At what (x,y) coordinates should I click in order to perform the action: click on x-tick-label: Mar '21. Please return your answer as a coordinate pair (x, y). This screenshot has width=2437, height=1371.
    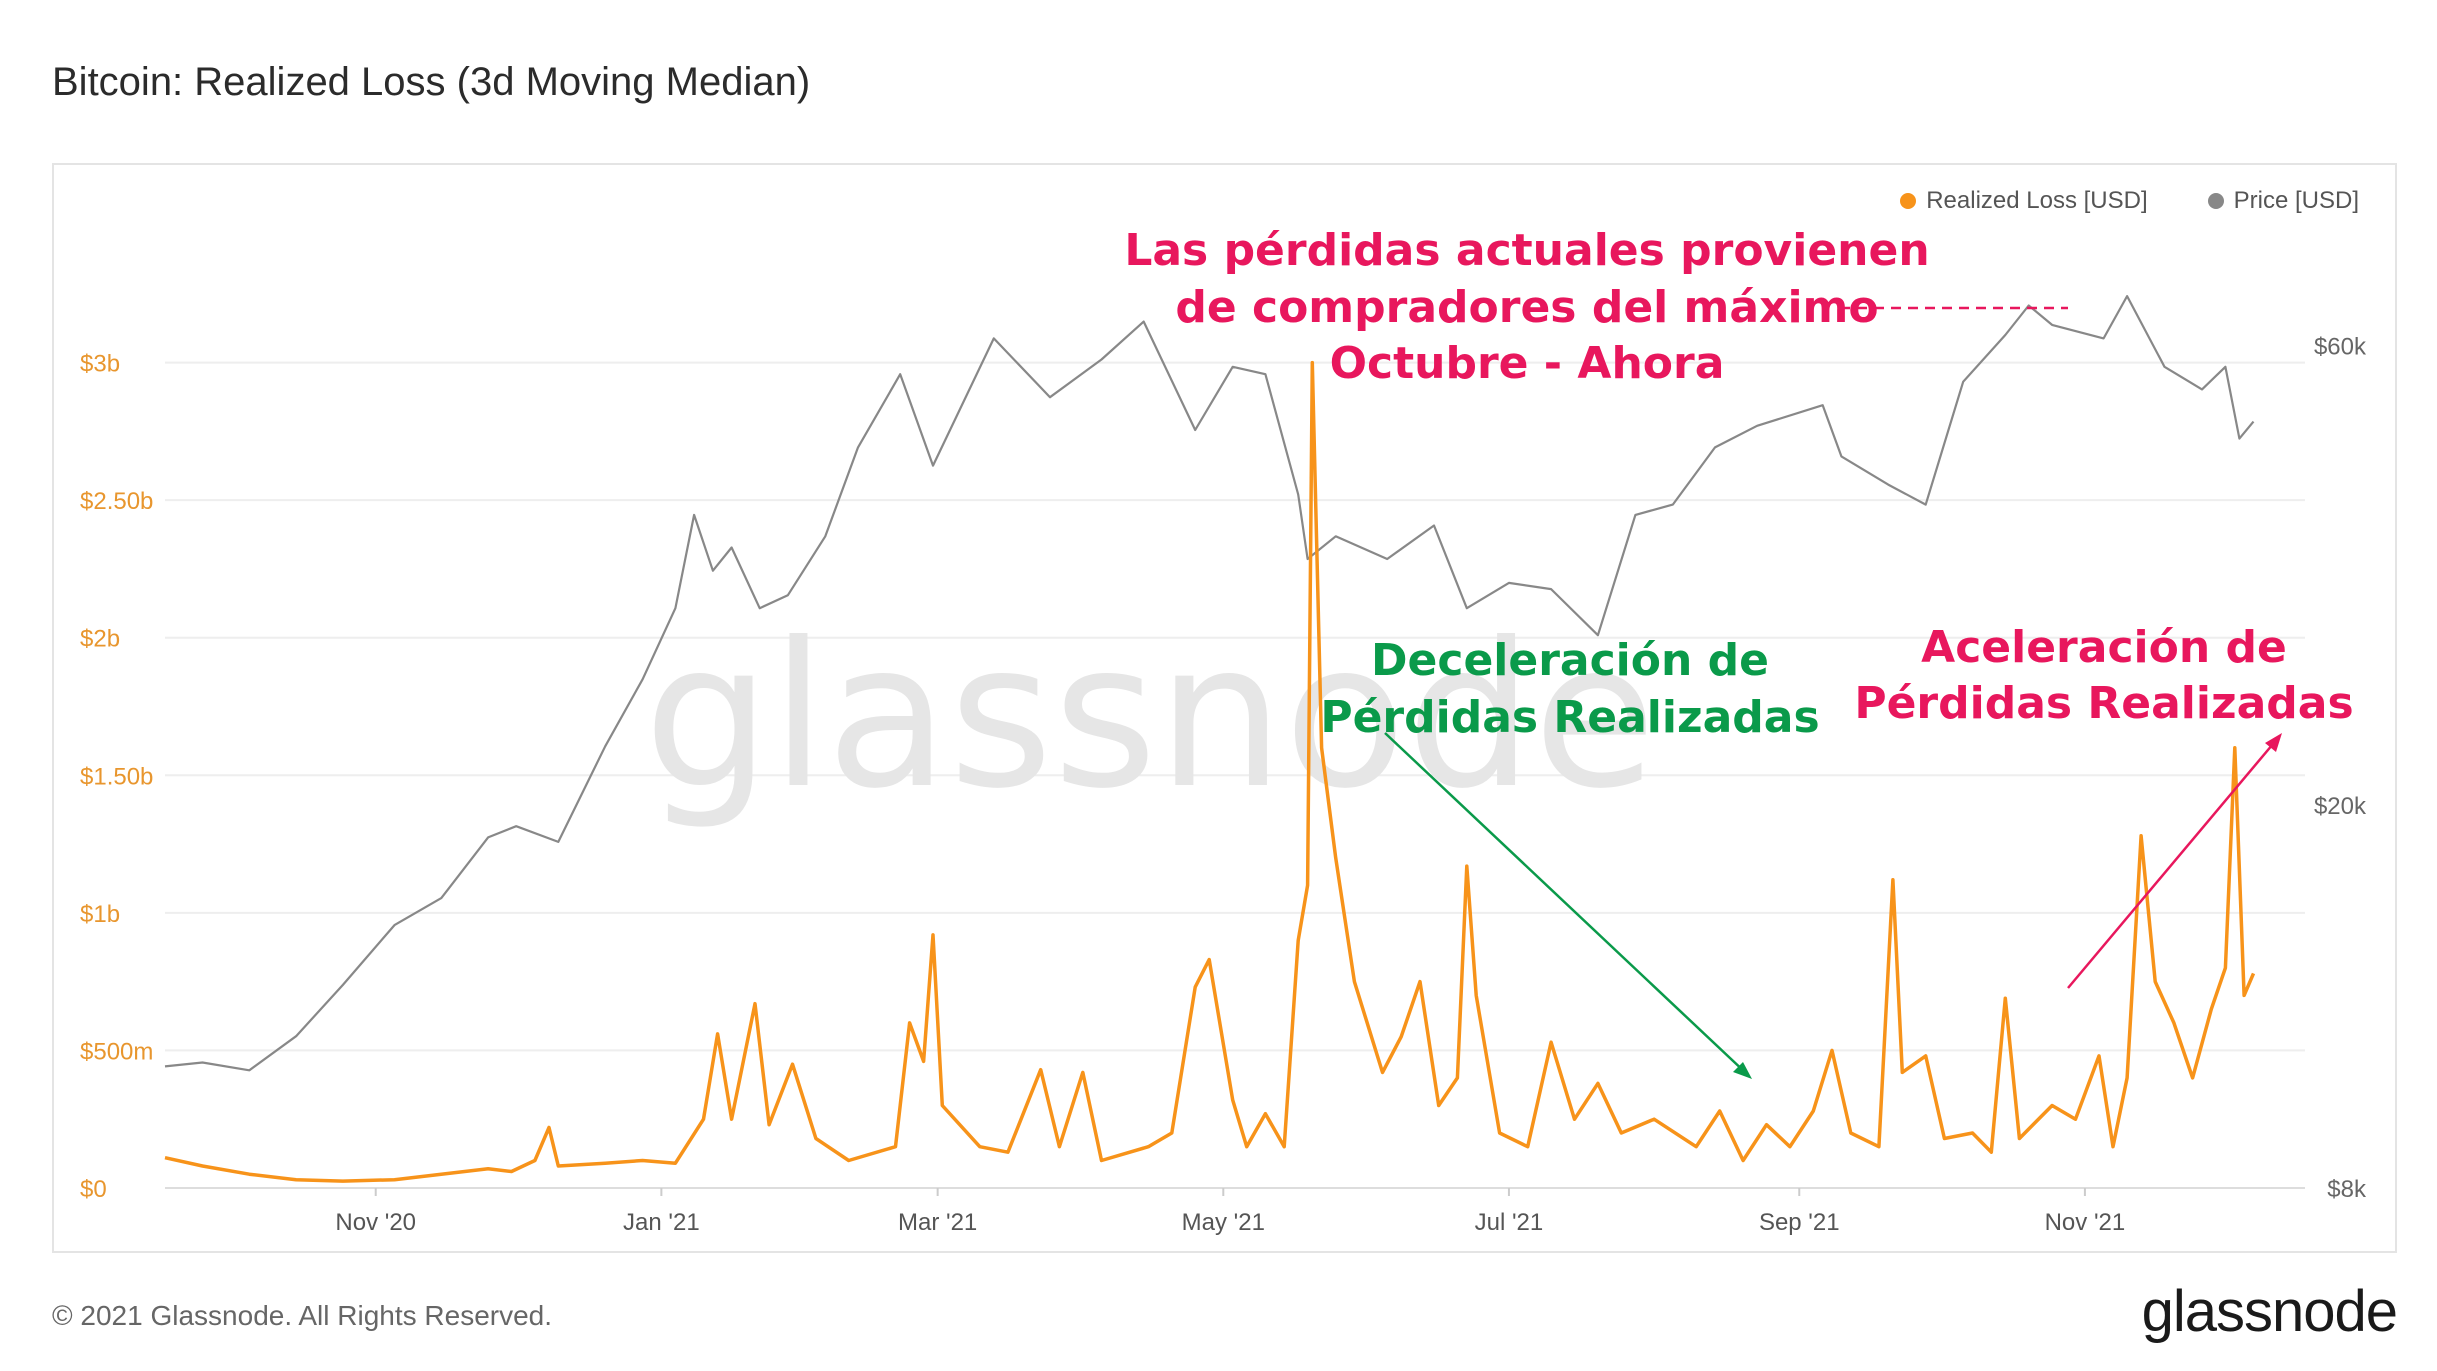
    Looking at the image, I should click on (937, 1222).